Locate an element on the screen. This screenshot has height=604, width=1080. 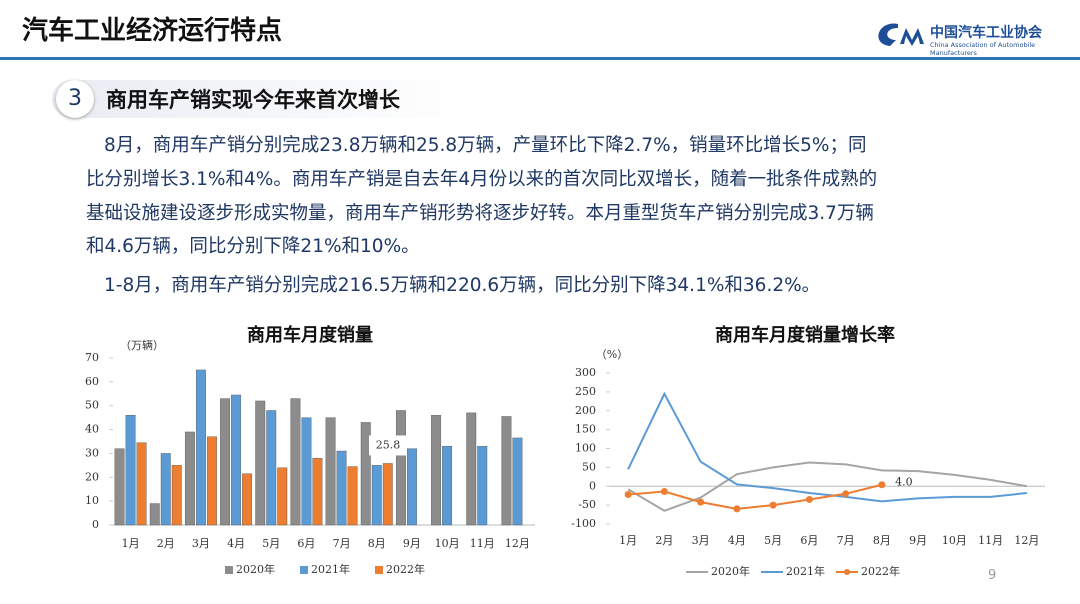
logo-name: 中国汽车工业协会 is located at coordinates (986, 33).